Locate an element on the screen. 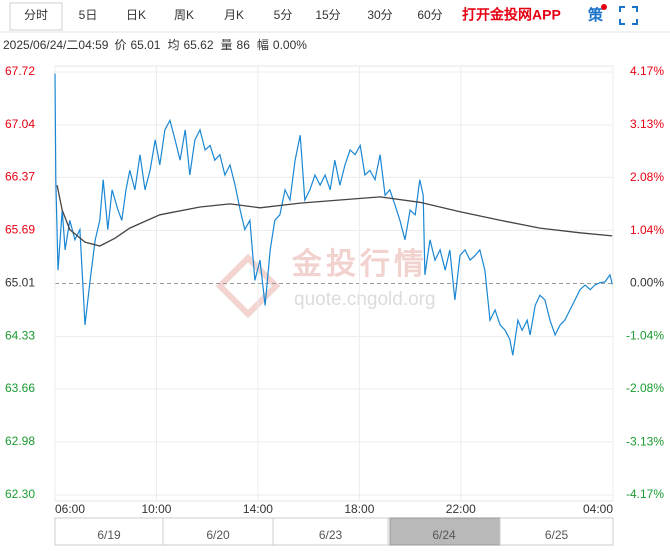  x-tick-label: 10:00 is located at coordinates (156, 509).